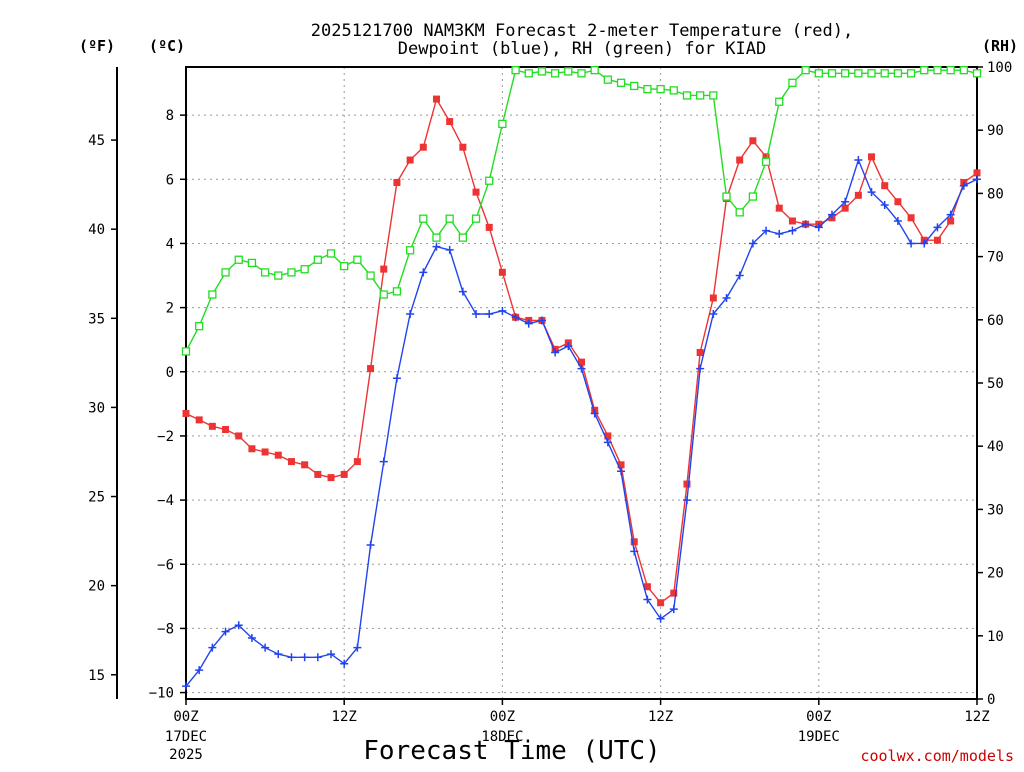  What do you see at coordinates (97, 46) in the screenshot?
I see `fahrenheit-unit-label: (ºF)` at bounding box center [97, 46].